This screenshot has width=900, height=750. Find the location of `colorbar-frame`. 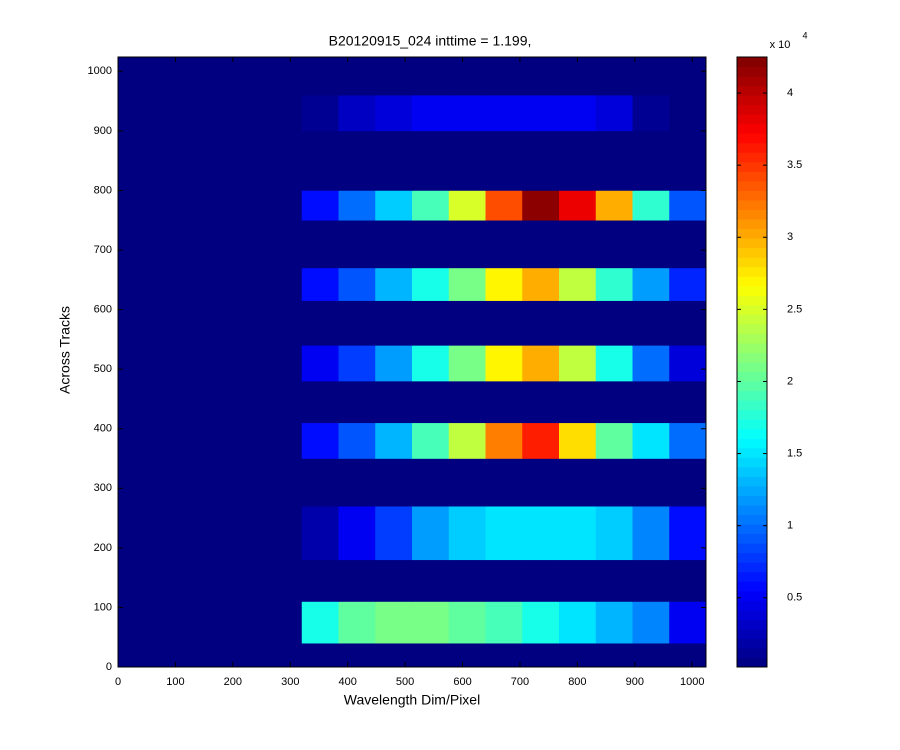

colorbar-frame is located at coordinates (752, 362).